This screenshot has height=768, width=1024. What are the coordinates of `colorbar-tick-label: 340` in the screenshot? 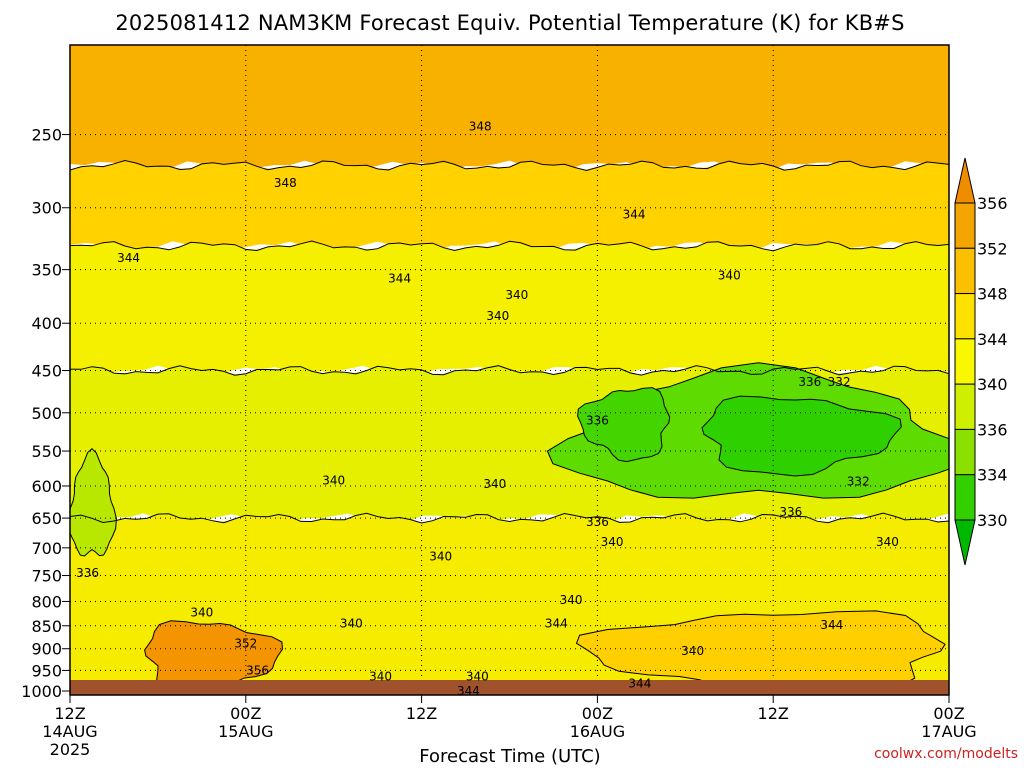 It's located at (992, 384).